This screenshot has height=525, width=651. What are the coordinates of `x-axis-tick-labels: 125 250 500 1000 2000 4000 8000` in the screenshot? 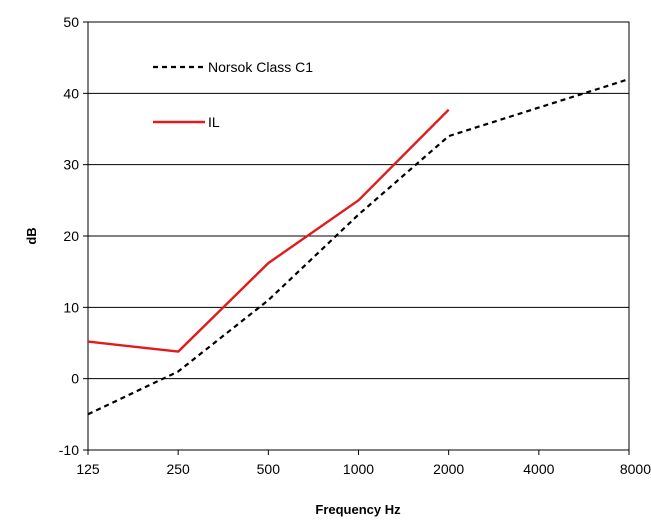 It's located at (363, 469).